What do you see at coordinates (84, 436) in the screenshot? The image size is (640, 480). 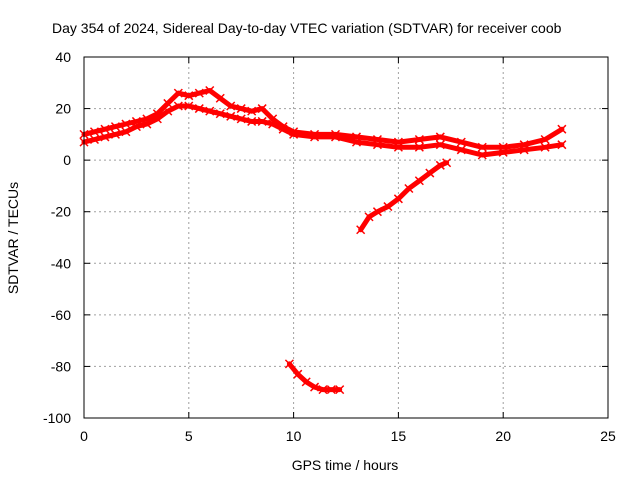 I see `x-tick-label: 0` at bounding box center [84, 436].